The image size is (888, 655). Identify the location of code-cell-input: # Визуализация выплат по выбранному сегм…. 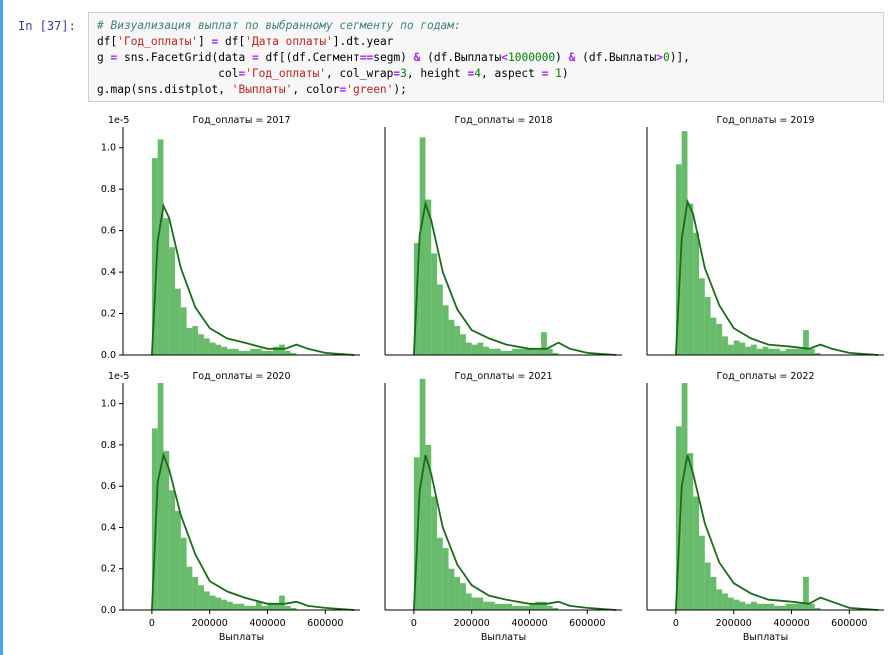
(486, 57).